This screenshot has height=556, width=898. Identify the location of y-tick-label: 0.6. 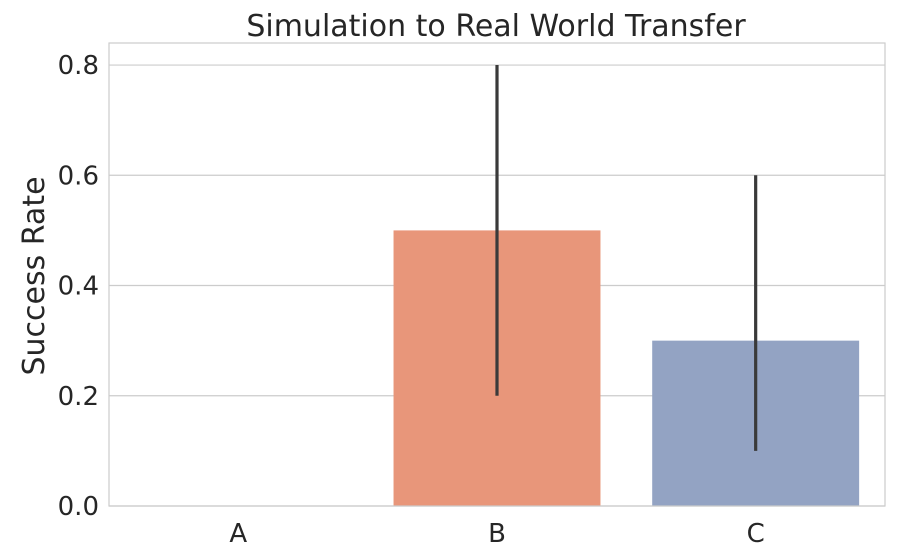
(78, 176).